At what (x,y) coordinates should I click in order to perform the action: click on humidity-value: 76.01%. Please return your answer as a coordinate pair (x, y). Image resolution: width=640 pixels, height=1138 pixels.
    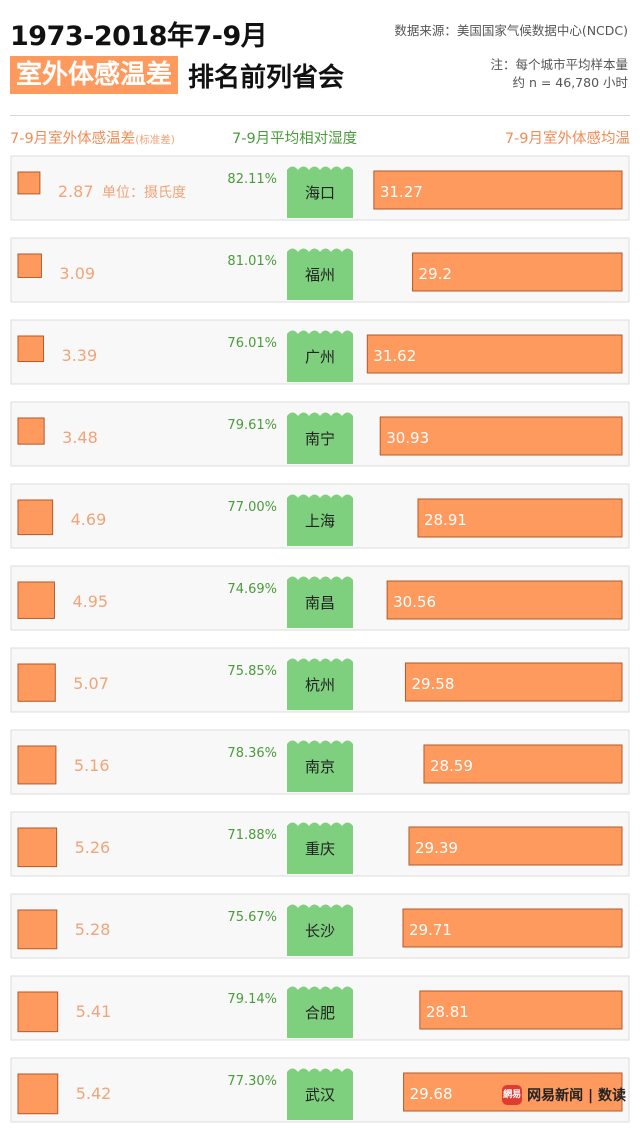
    Looking at the image, I should click on (252, 343).